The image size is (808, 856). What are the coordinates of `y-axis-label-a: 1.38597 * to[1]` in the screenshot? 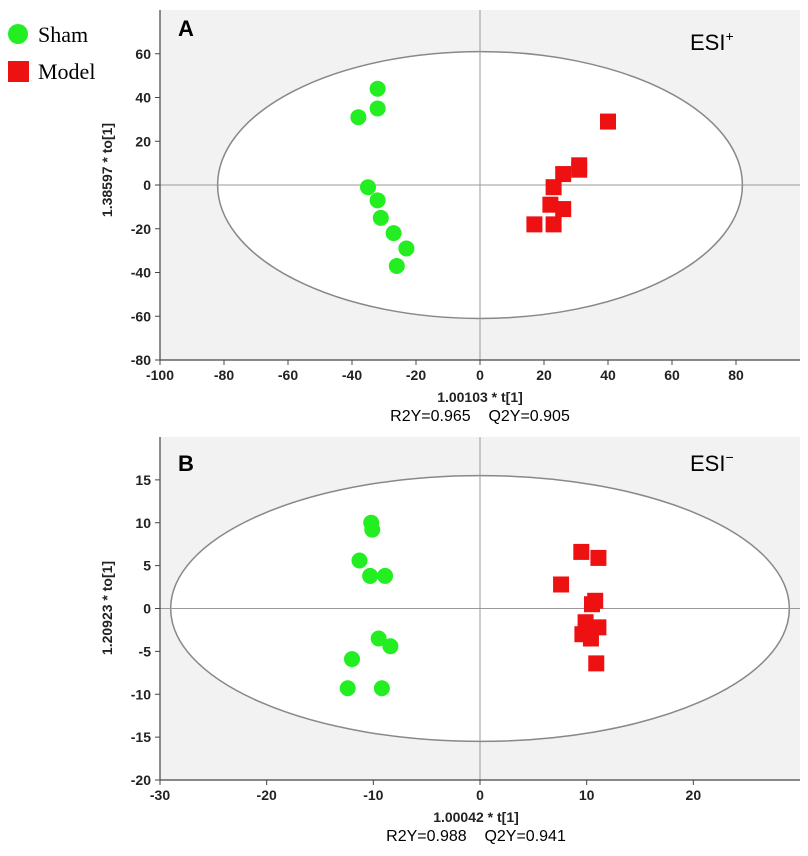 It's located at (107, 170).